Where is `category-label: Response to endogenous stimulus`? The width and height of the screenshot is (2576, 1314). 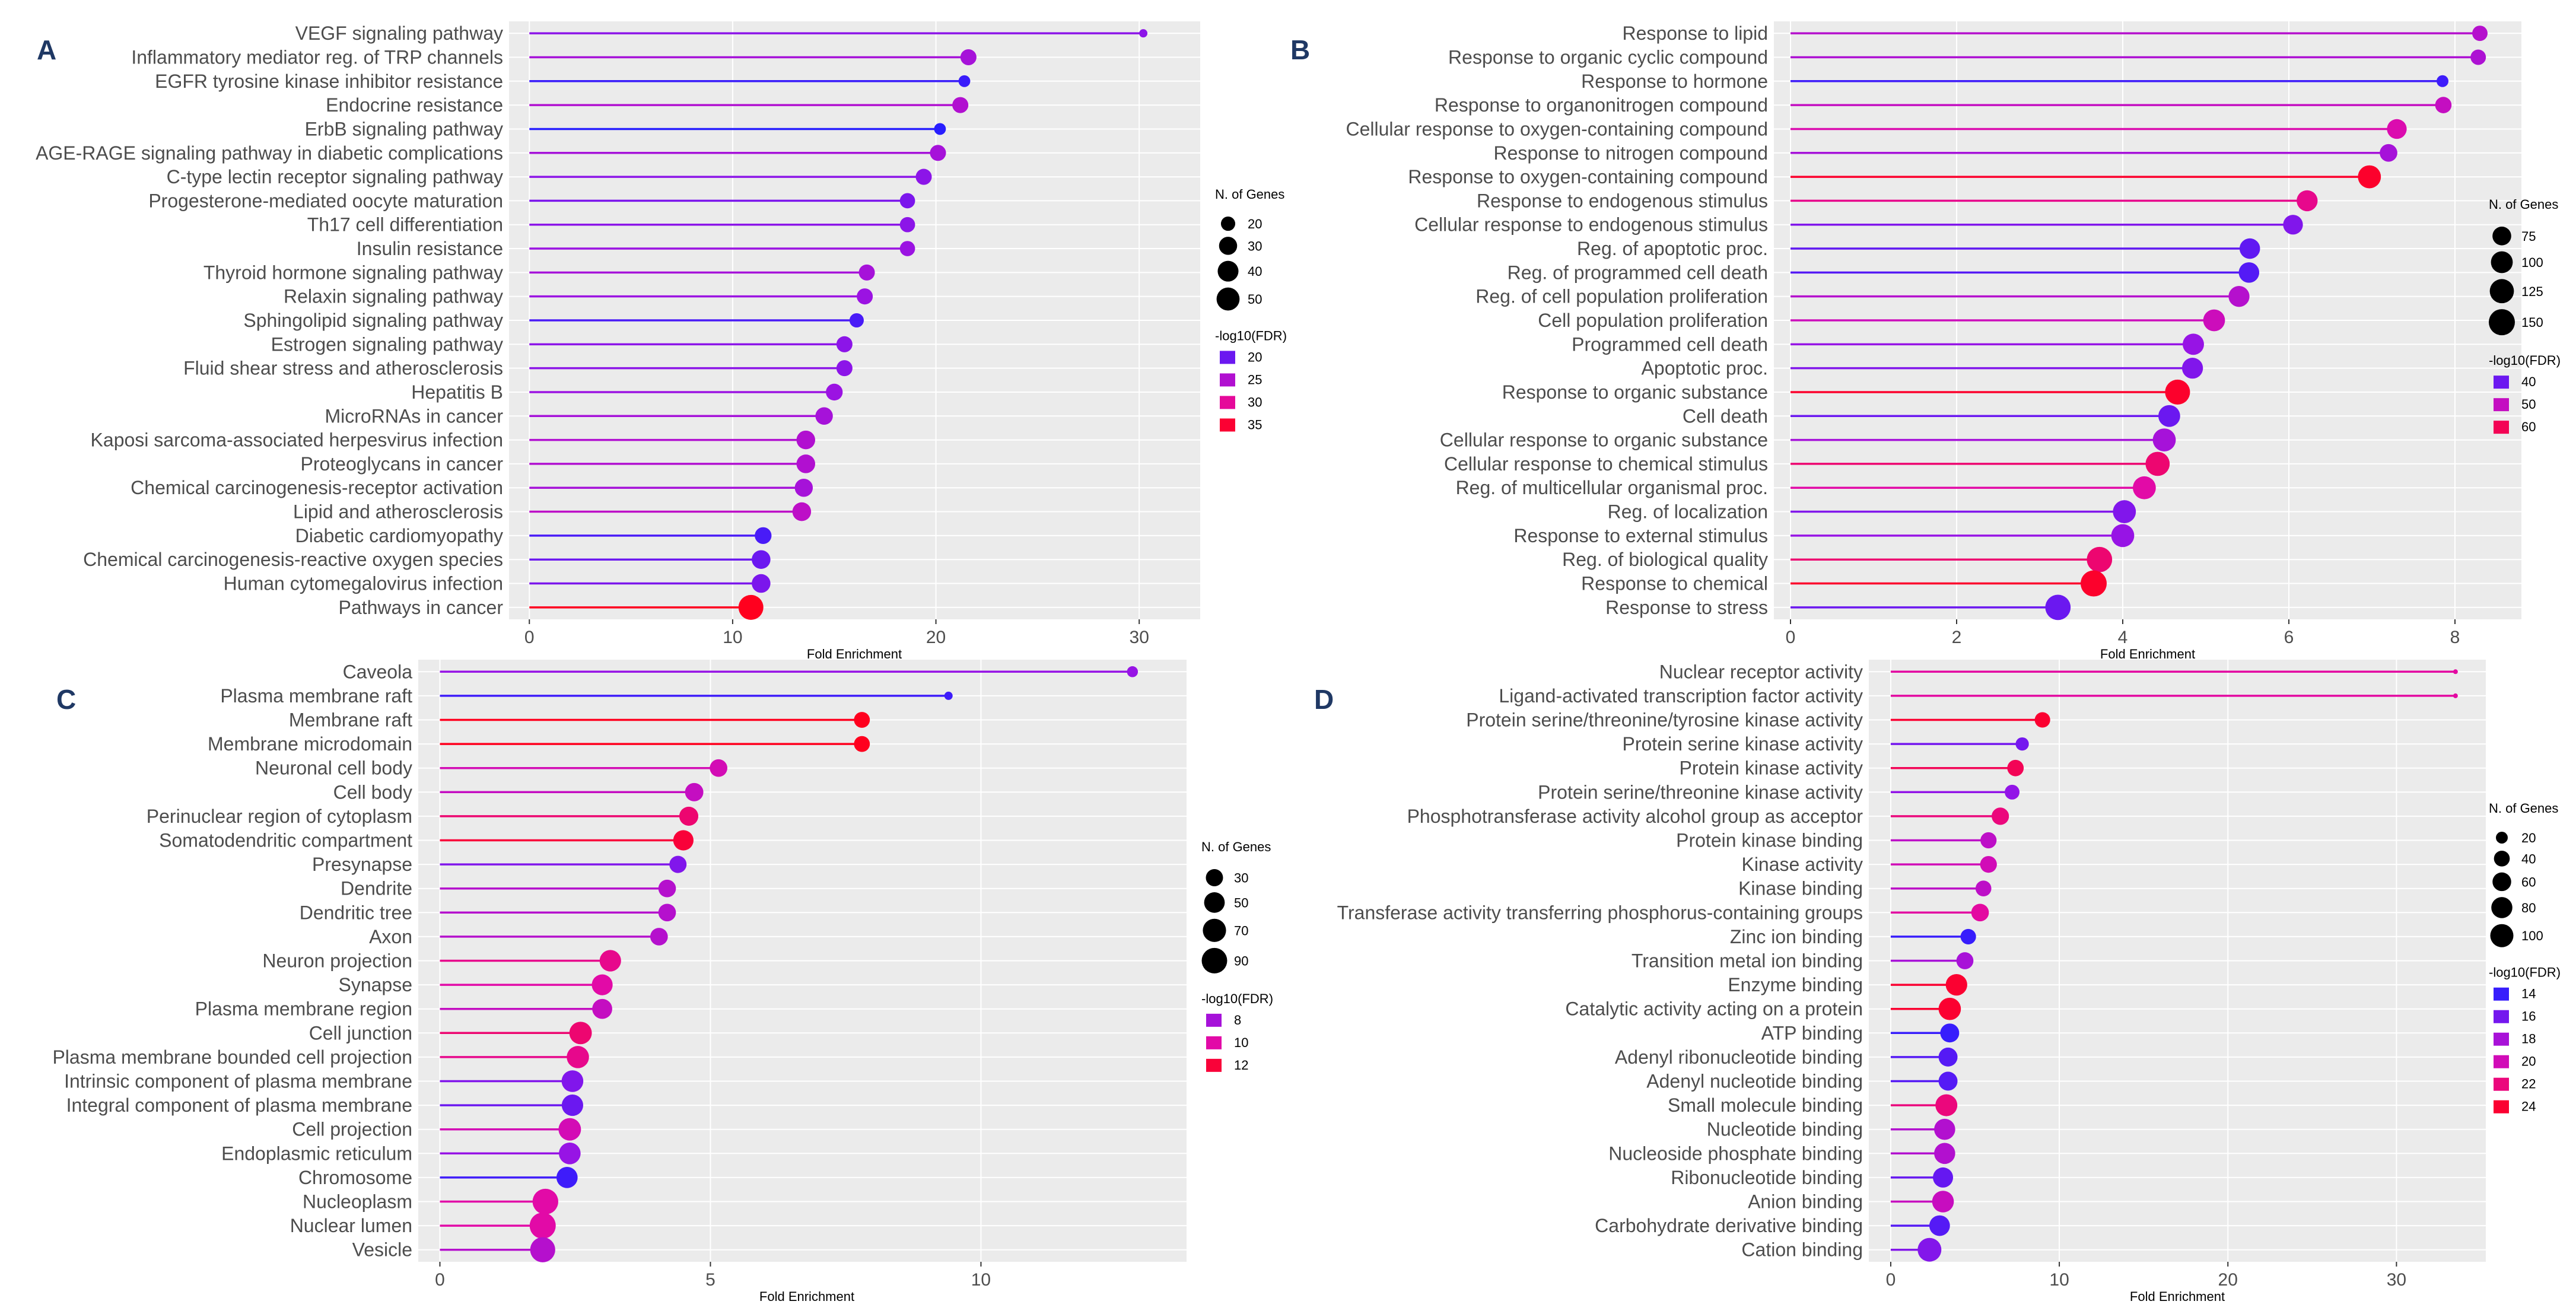
category-label: Response to endogenous stimulus is located at coordinates (1622, 201).